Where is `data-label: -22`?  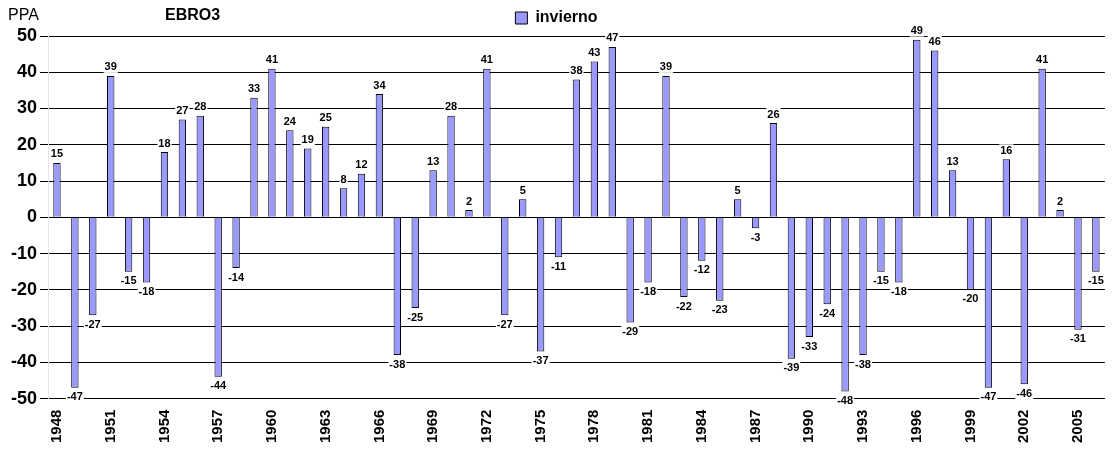 data-label: -22 is located at coordinates (683, 305).